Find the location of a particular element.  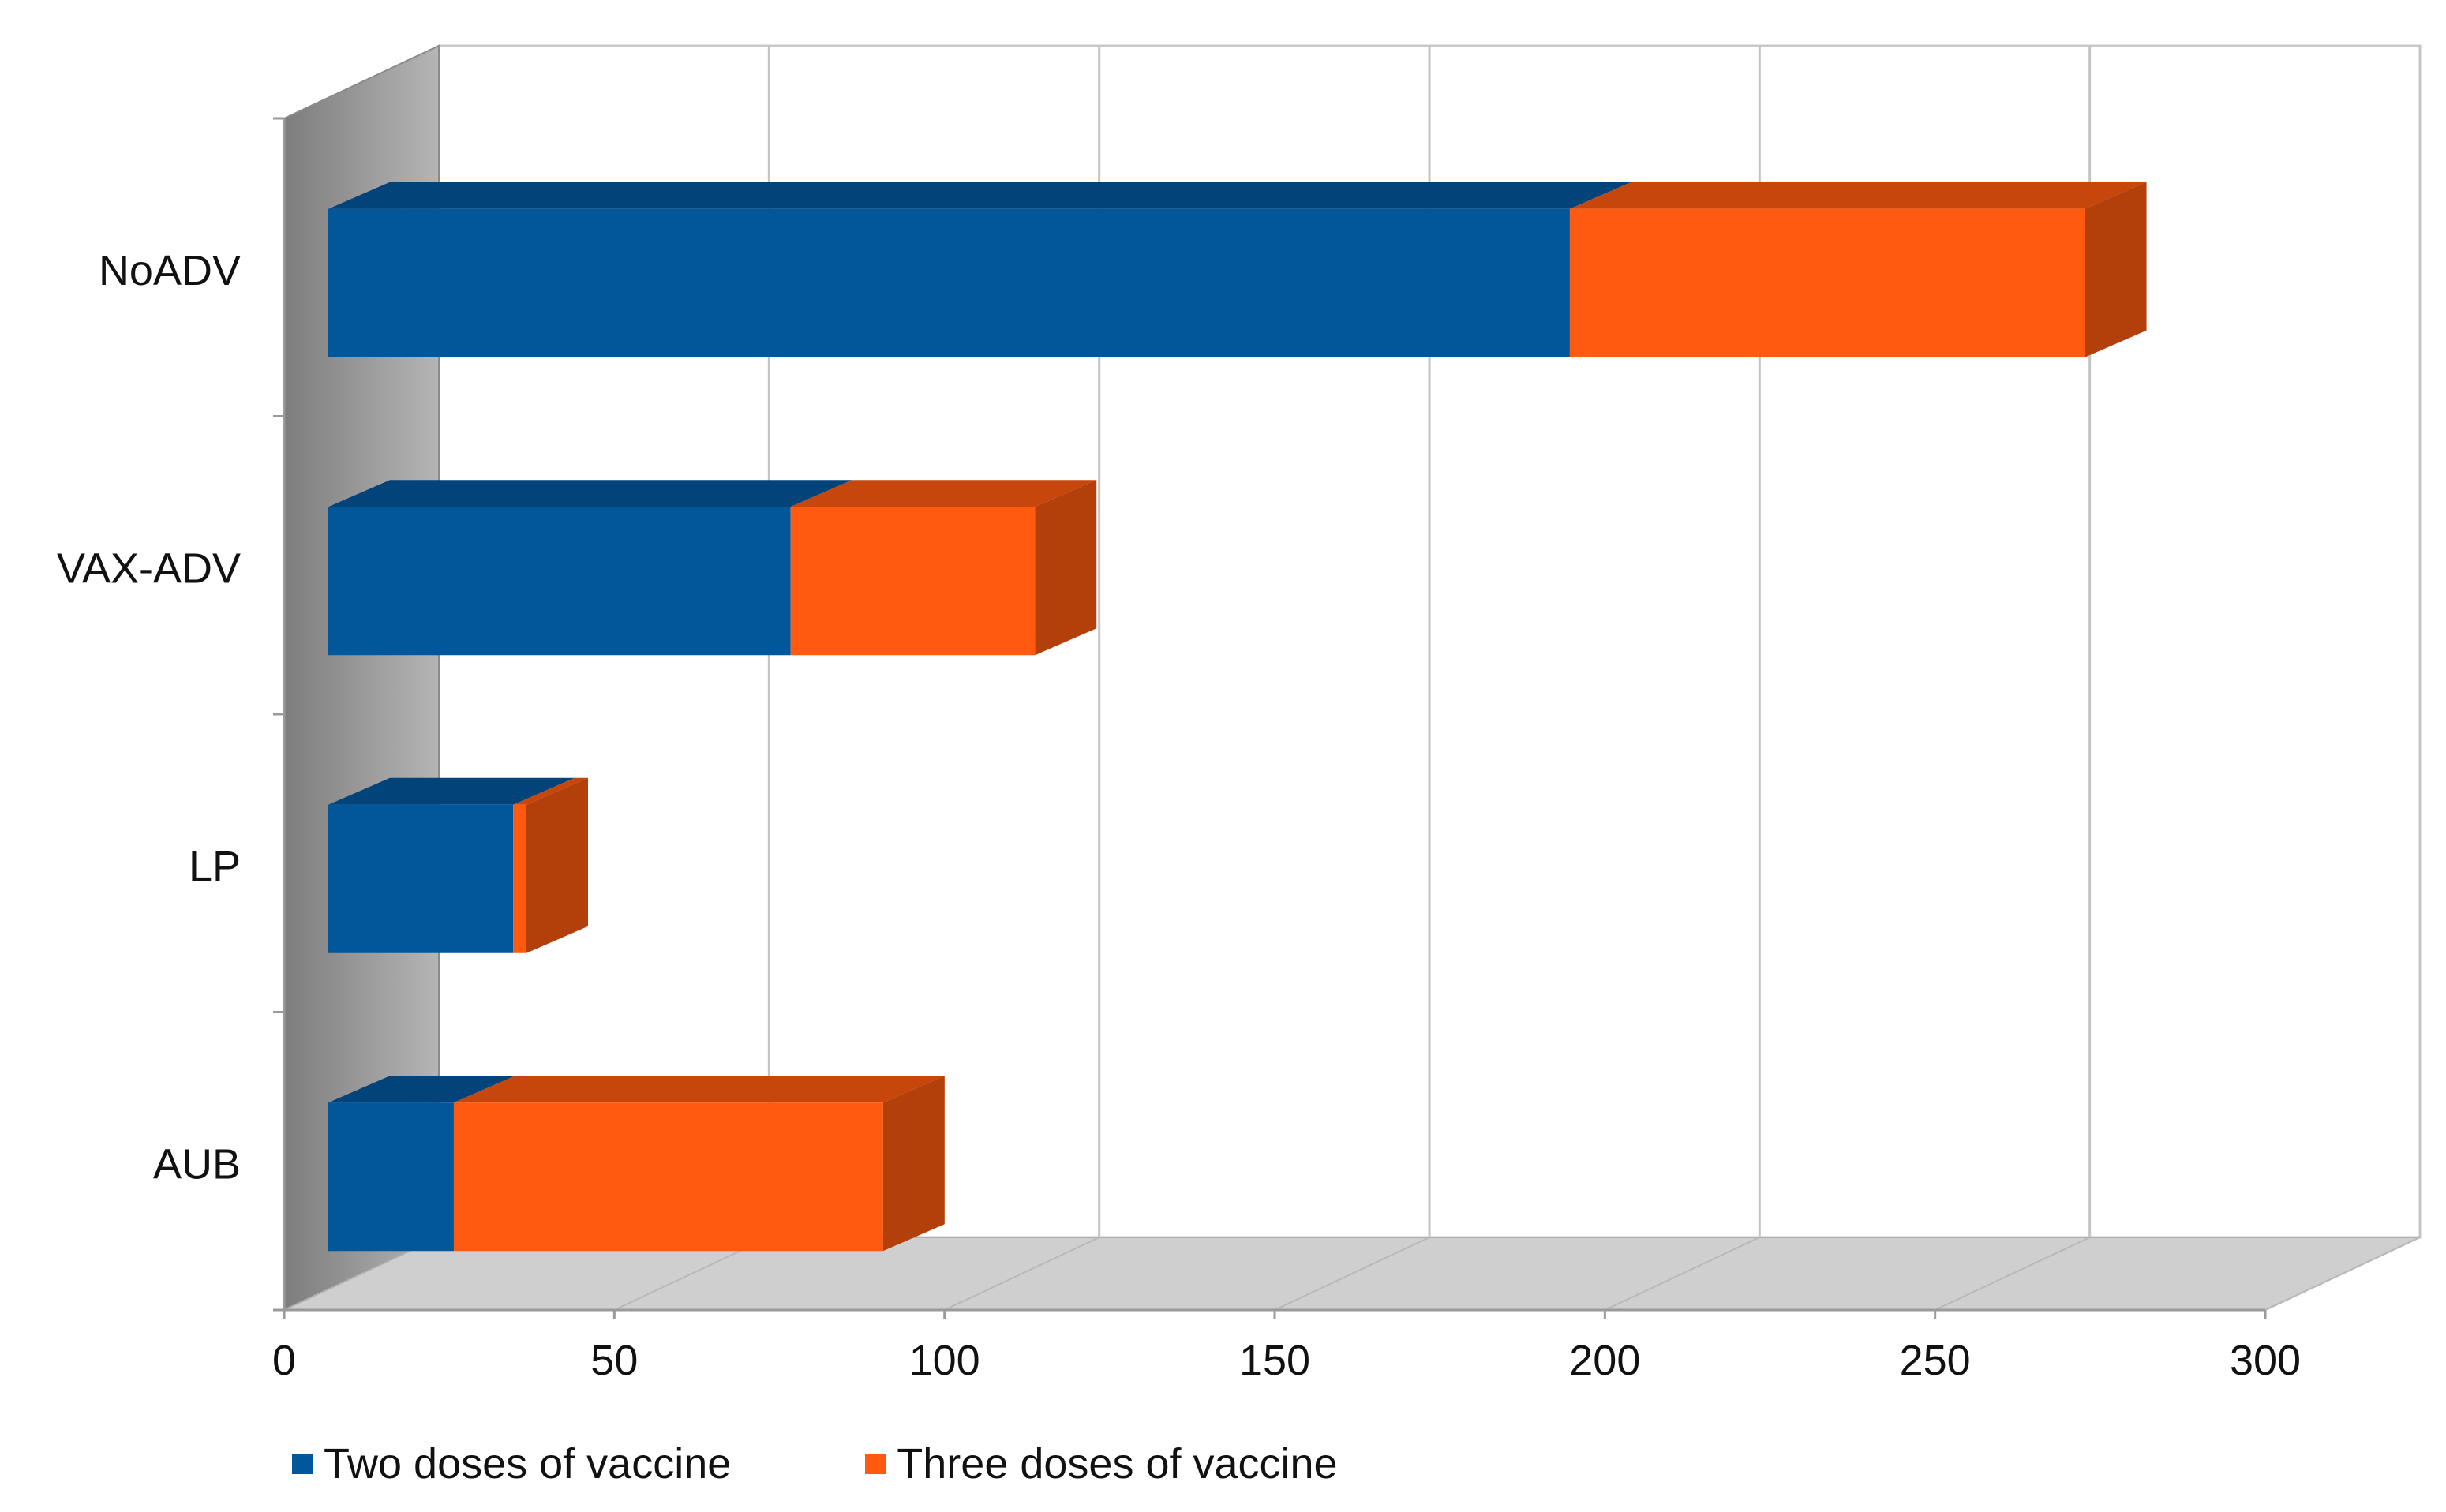

category-label: VAX-ADV is located at coordinates (149, 568).